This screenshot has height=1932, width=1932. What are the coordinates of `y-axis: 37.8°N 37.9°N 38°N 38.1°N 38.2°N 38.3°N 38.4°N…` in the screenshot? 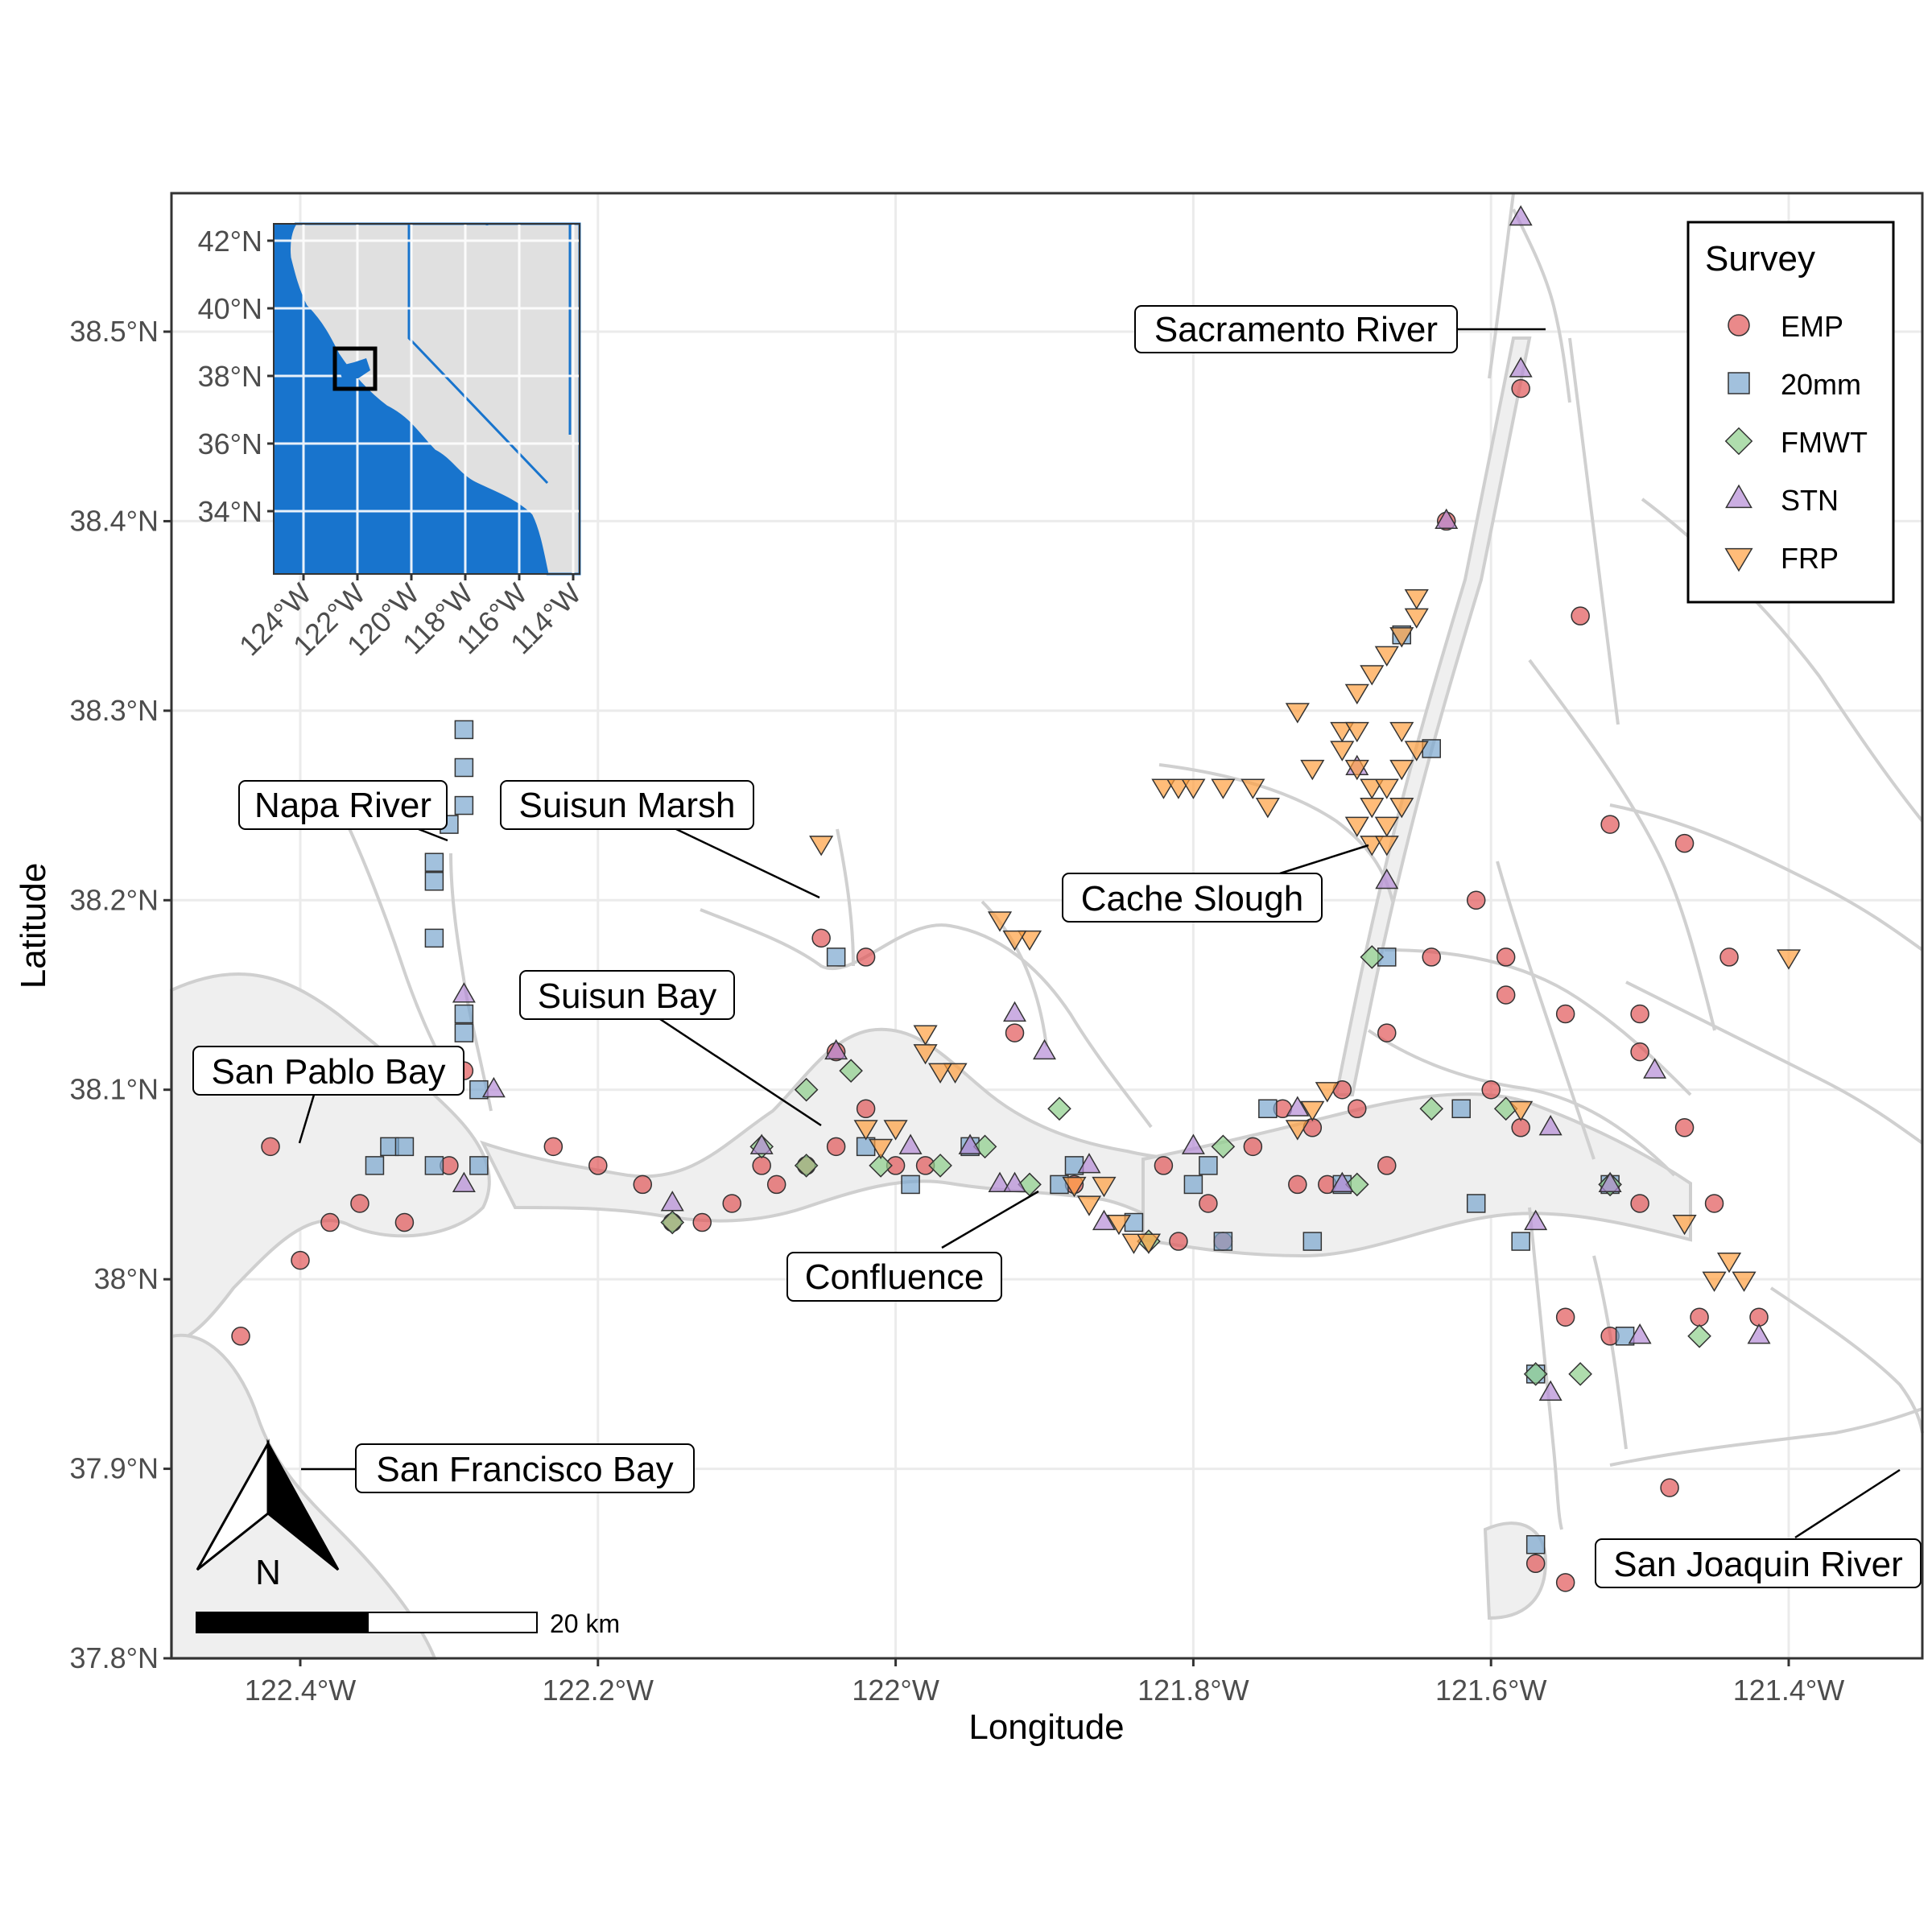 It's located at (121, 994).